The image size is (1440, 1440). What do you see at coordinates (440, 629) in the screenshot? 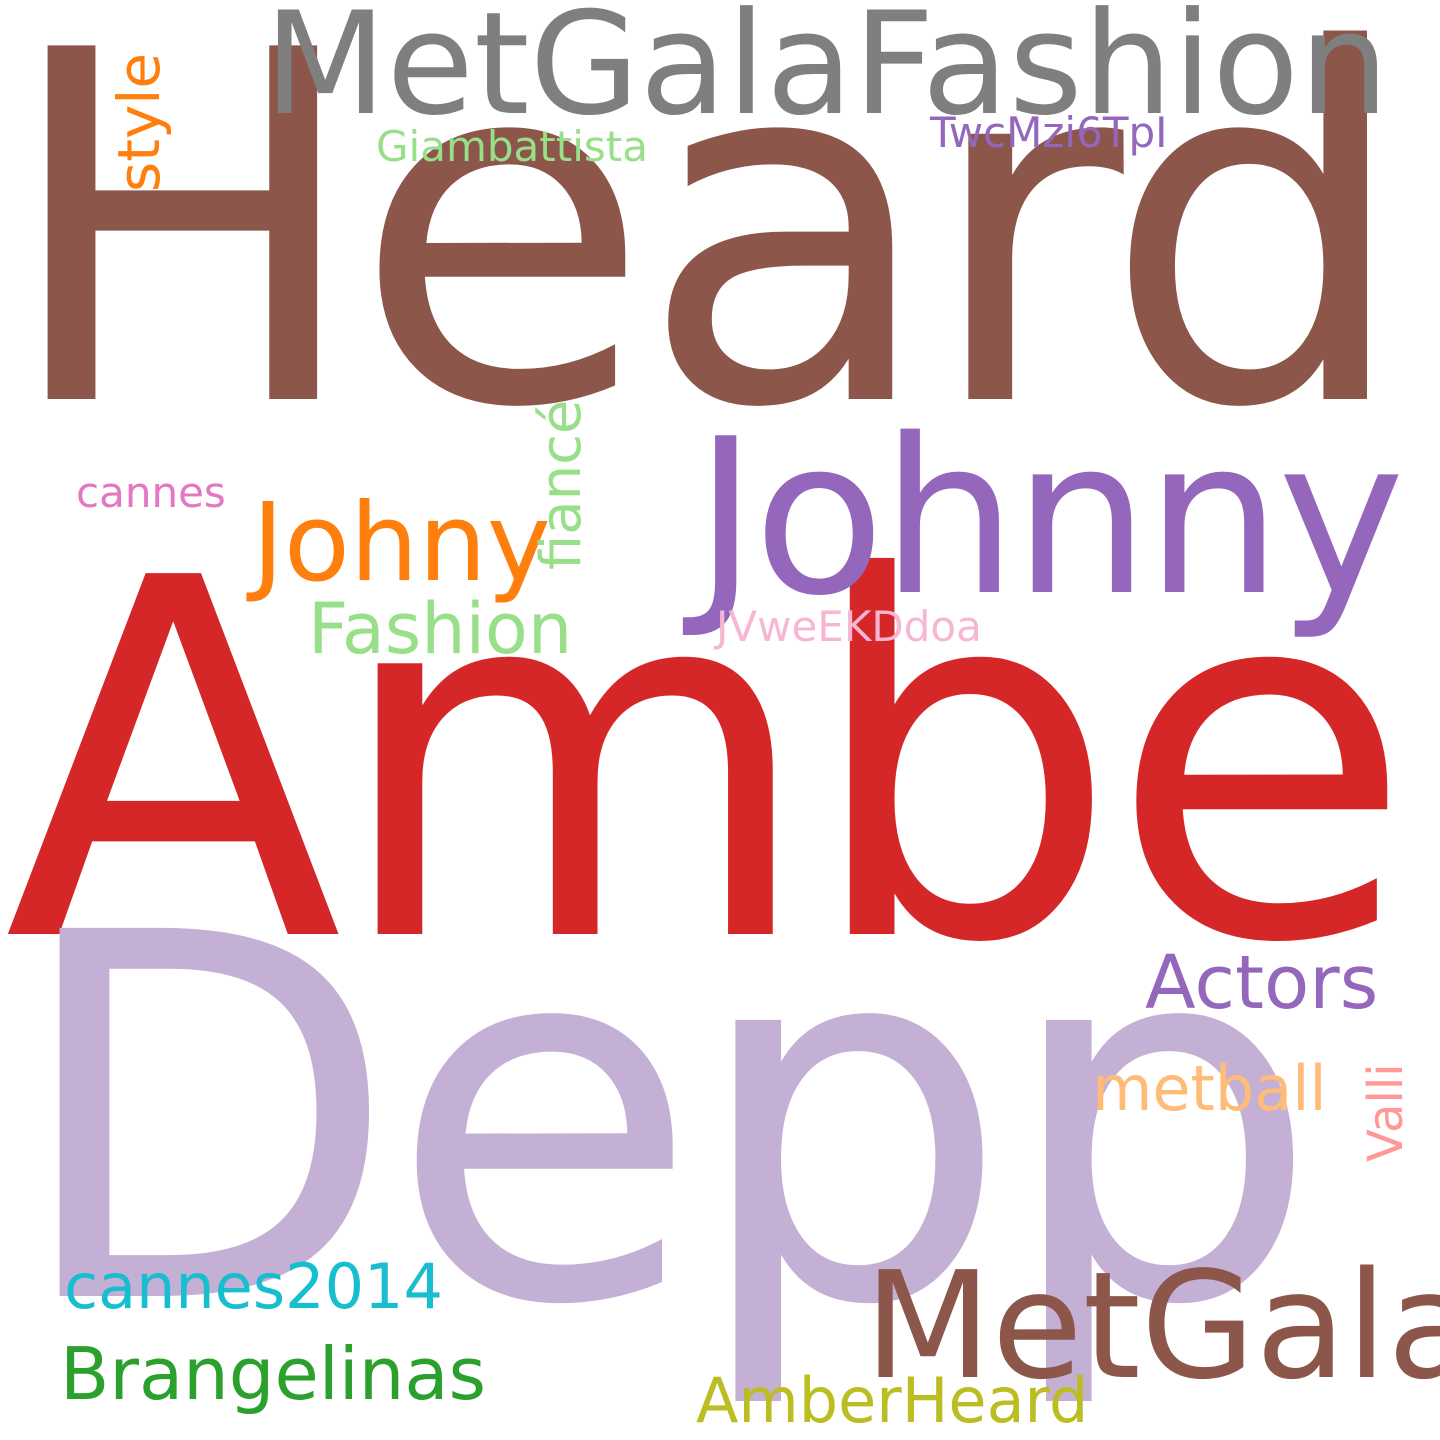
I see `word-fashion: Fashion` at bounding box center [440, 629].